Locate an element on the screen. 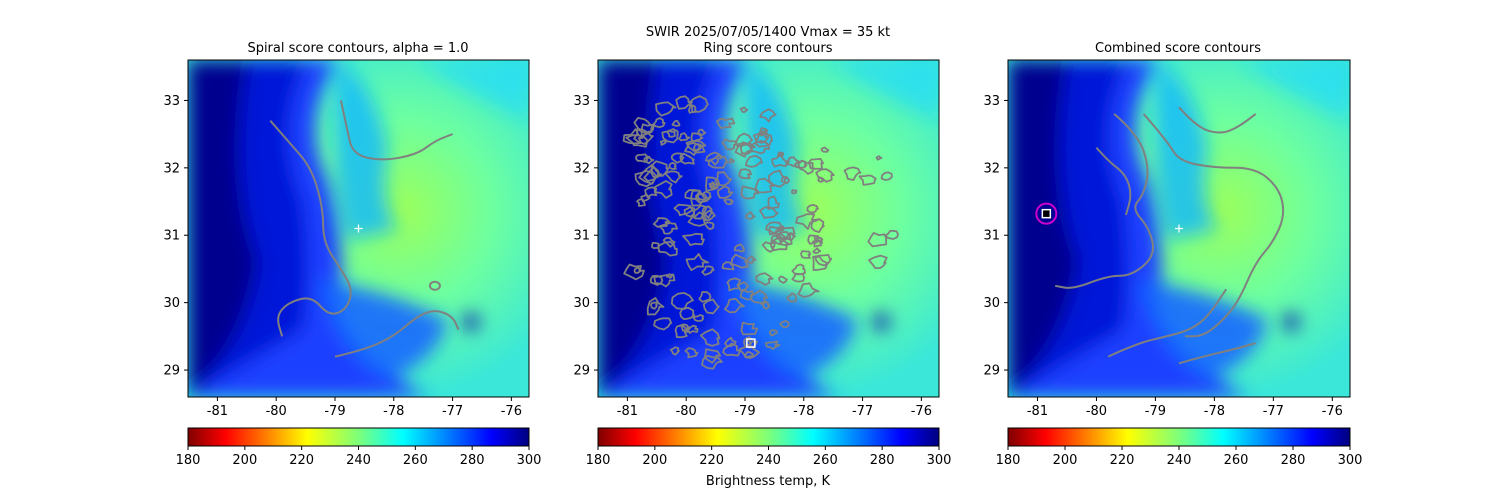 The image size is (1500, 500). ring-x-tick-label: -76 is located at coordinates (921, 411).